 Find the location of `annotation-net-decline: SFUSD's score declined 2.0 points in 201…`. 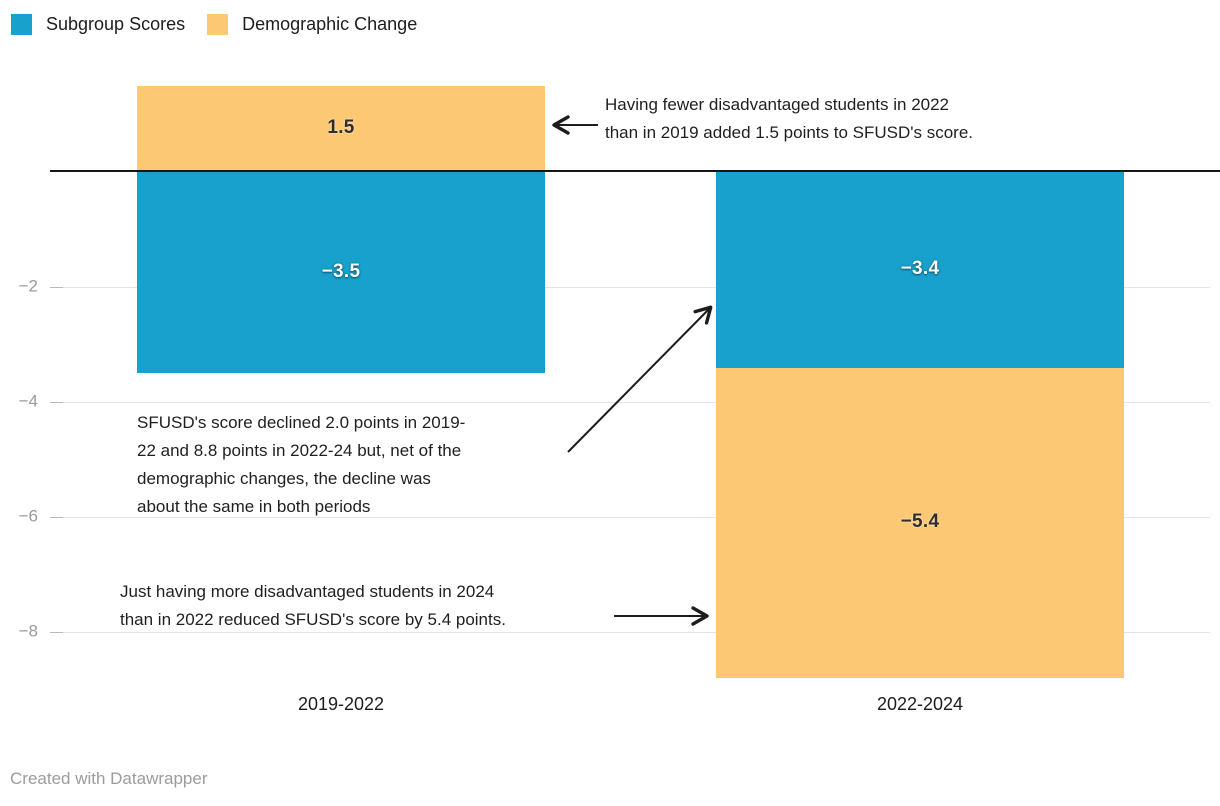

annotation-net-decline: SFUSD's score declined 2.0 points in 201… is located at coordinates (301, 465).